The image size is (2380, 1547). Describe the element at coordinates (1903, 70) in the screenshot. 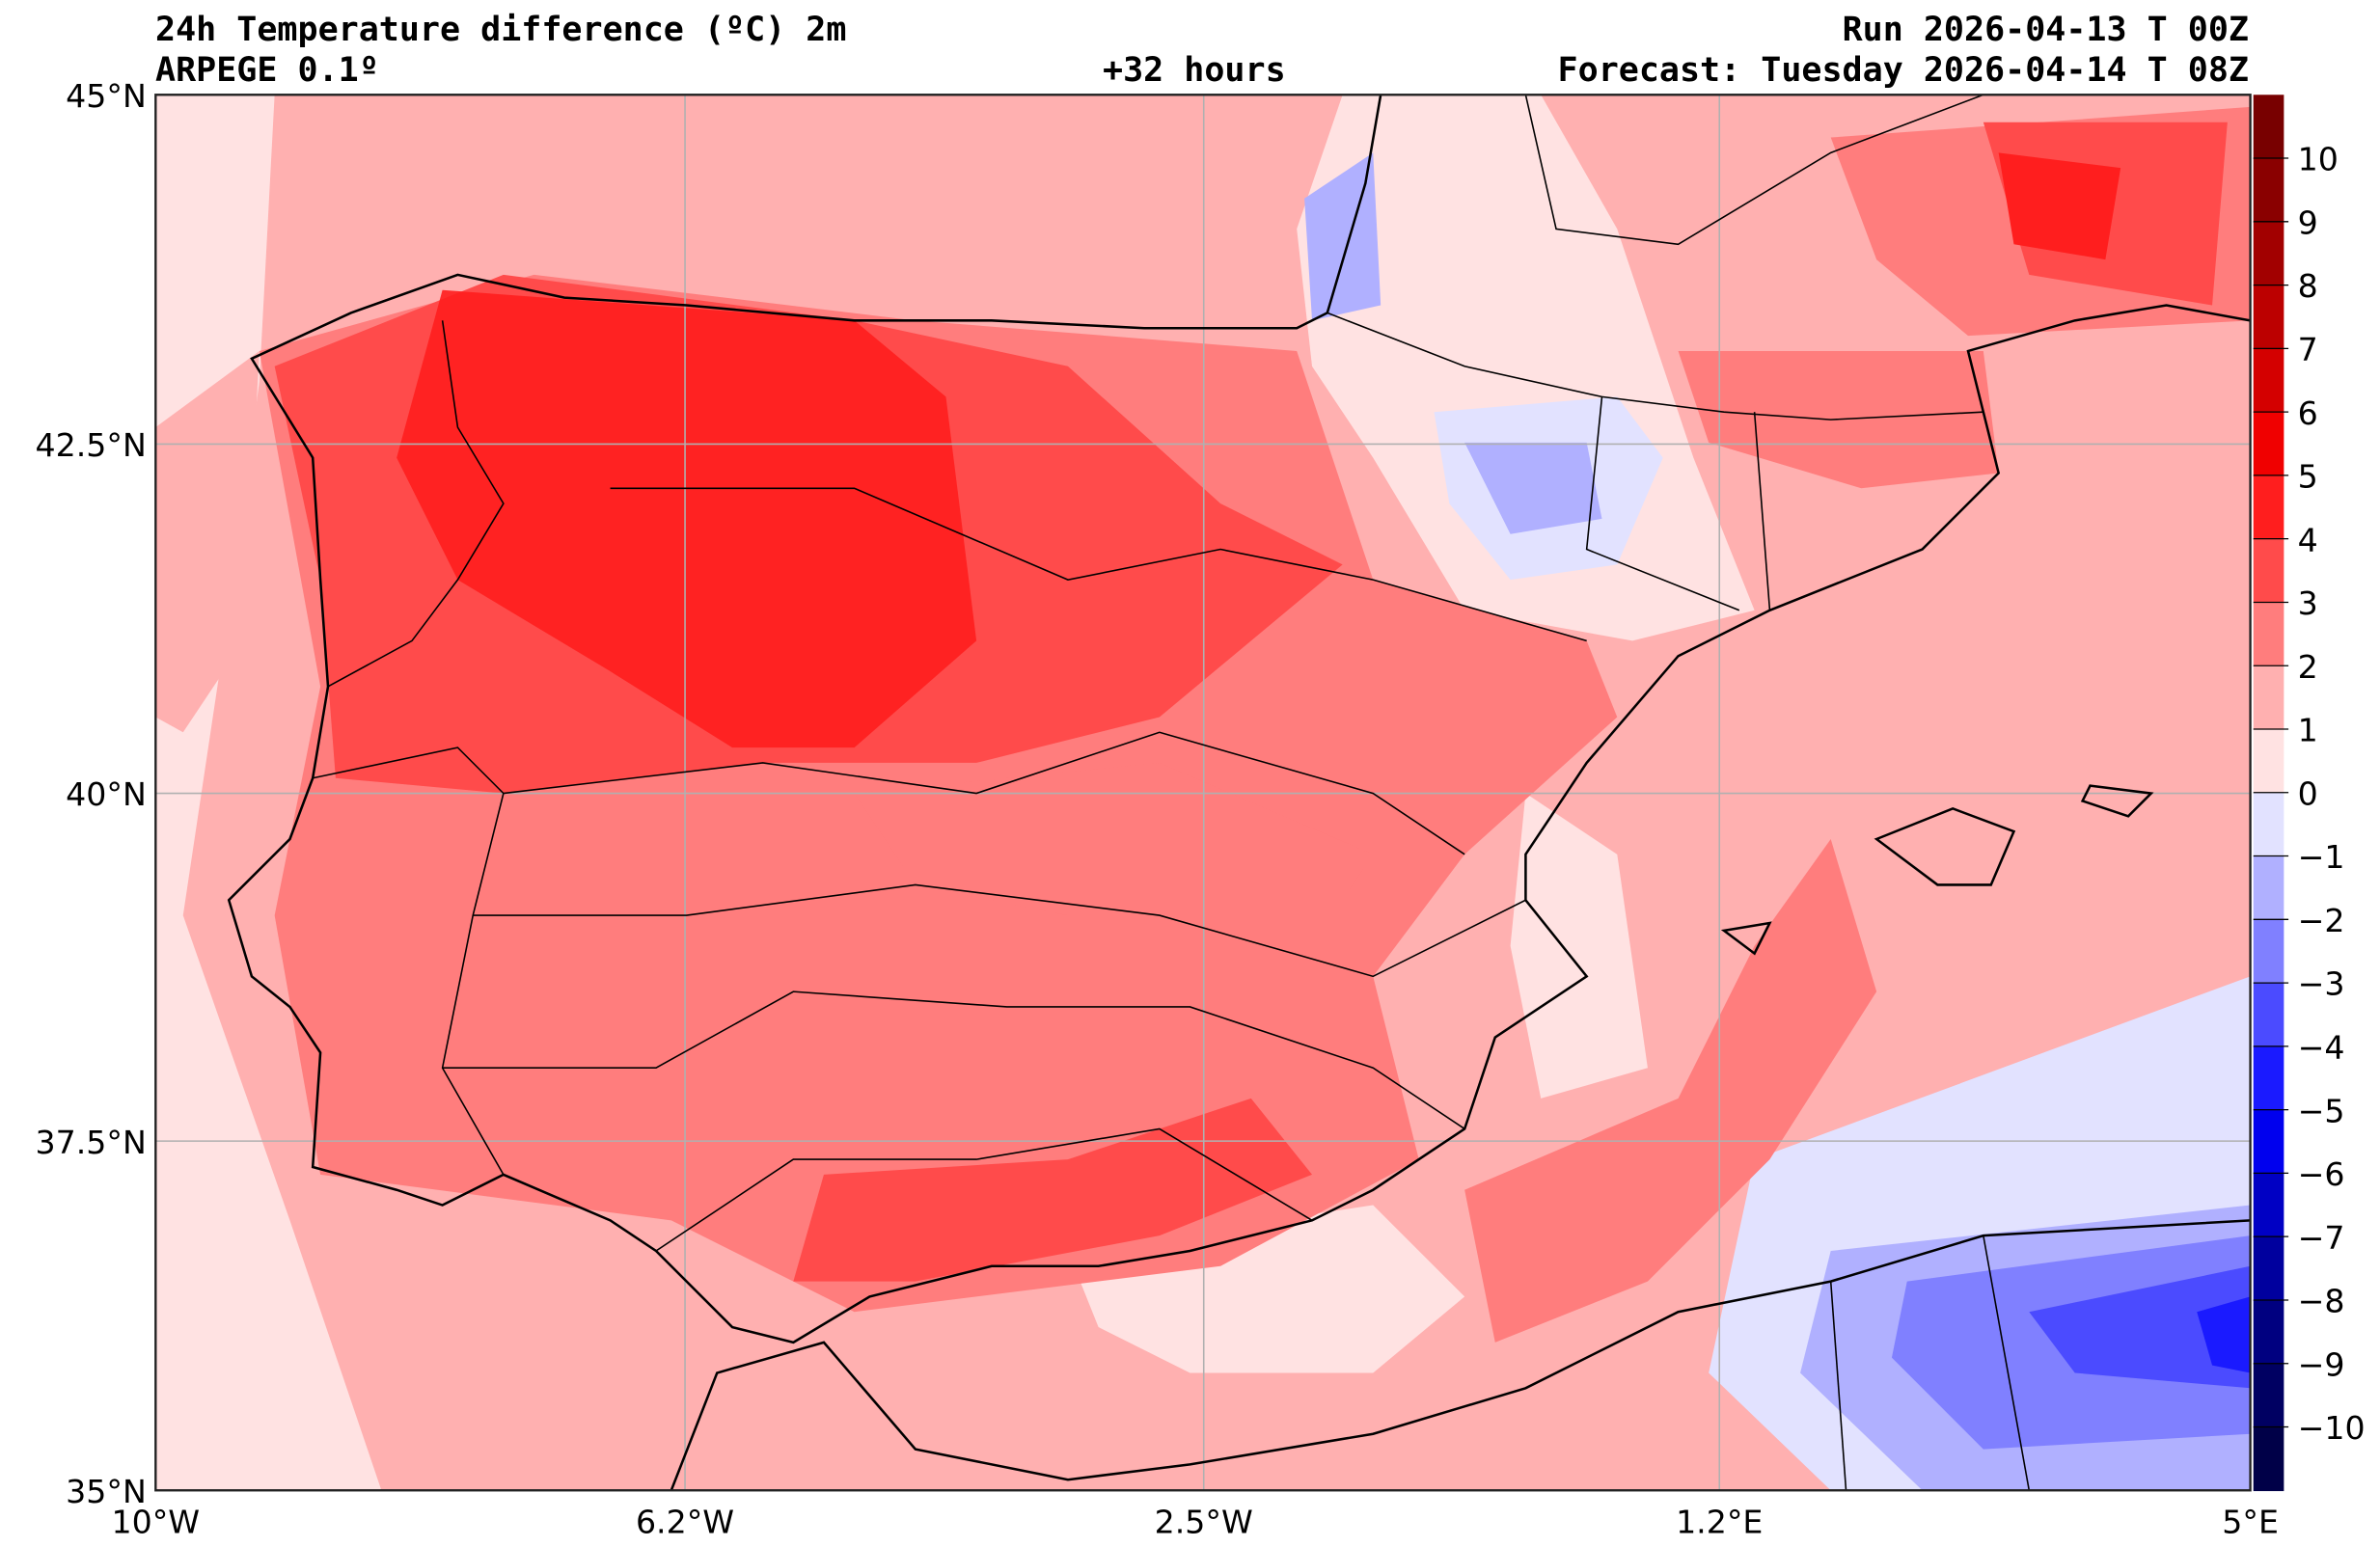

I see `forecast-label: Forecast: Tuesday 2026-04-14 T 08Z` at that location.